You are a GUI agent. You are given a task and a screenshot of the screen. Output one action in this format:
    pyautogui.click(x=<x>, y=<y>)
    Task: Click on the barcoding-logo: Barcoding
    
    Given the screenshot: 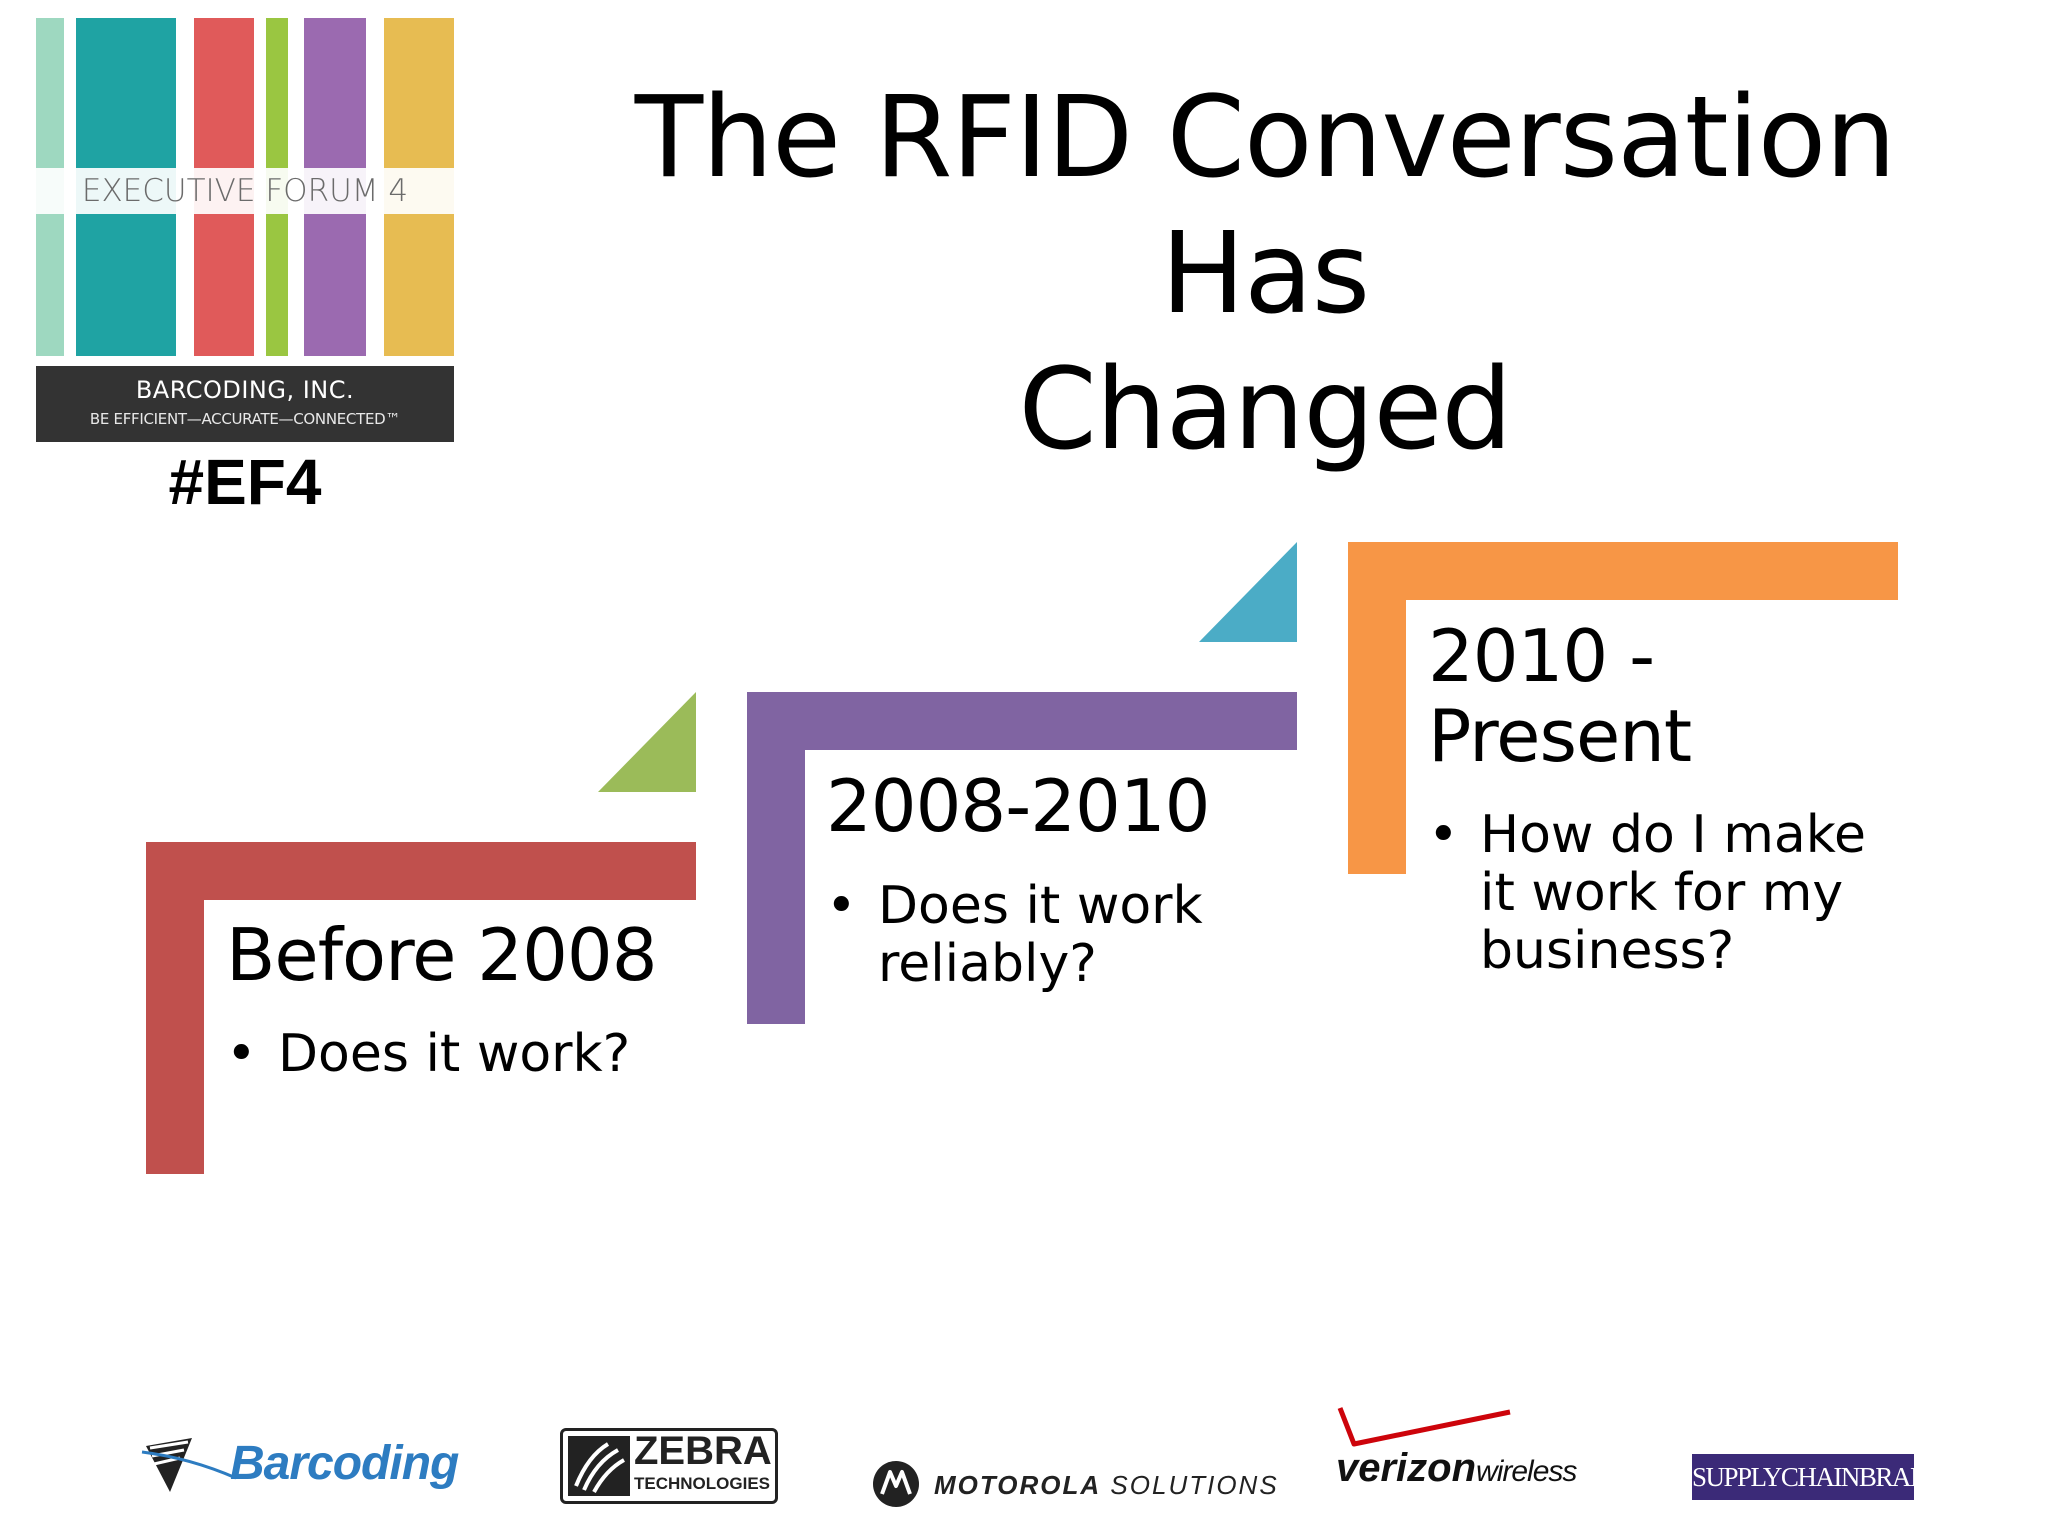 What is the action you would take?
    pyautogui.click(x=305, y=1468)
    